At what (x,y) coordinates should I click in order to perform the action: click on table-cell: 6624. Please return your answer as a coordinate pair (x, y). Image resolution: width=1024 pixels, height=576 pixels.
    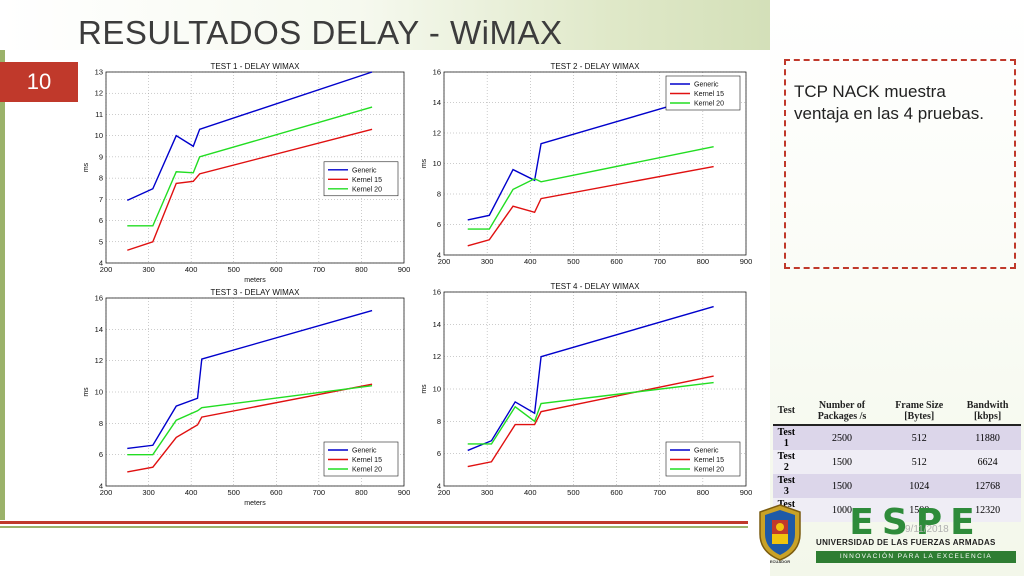
    Looking at the image, I should click on (987, 462).